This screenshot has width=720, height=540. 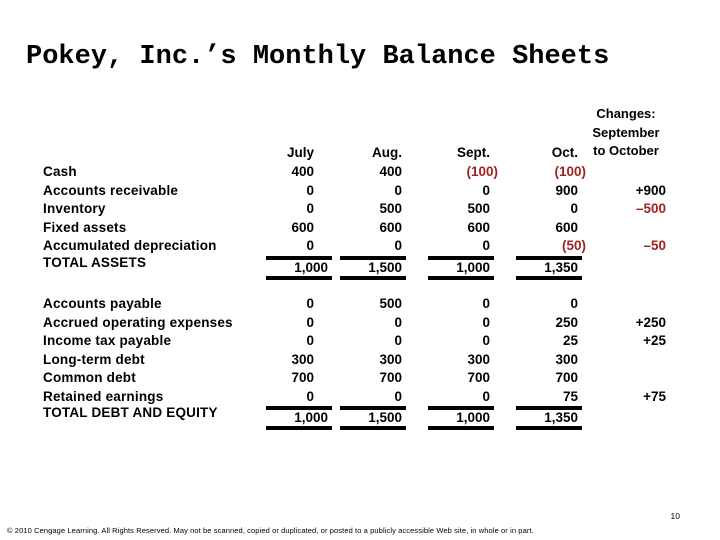 What do you see at coordinates (626, 150) in the screenshot?
I see `changes-header-line-3: to October` at bounding box center [626, 150].